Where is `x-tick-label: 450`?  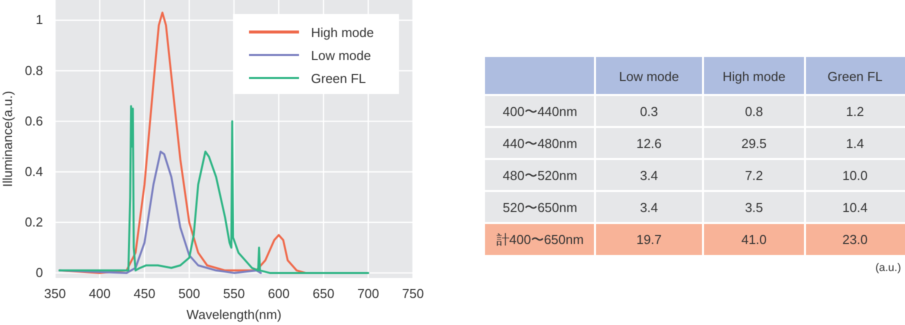
x-tick-label: 450 is located at coordinates (145, 293).